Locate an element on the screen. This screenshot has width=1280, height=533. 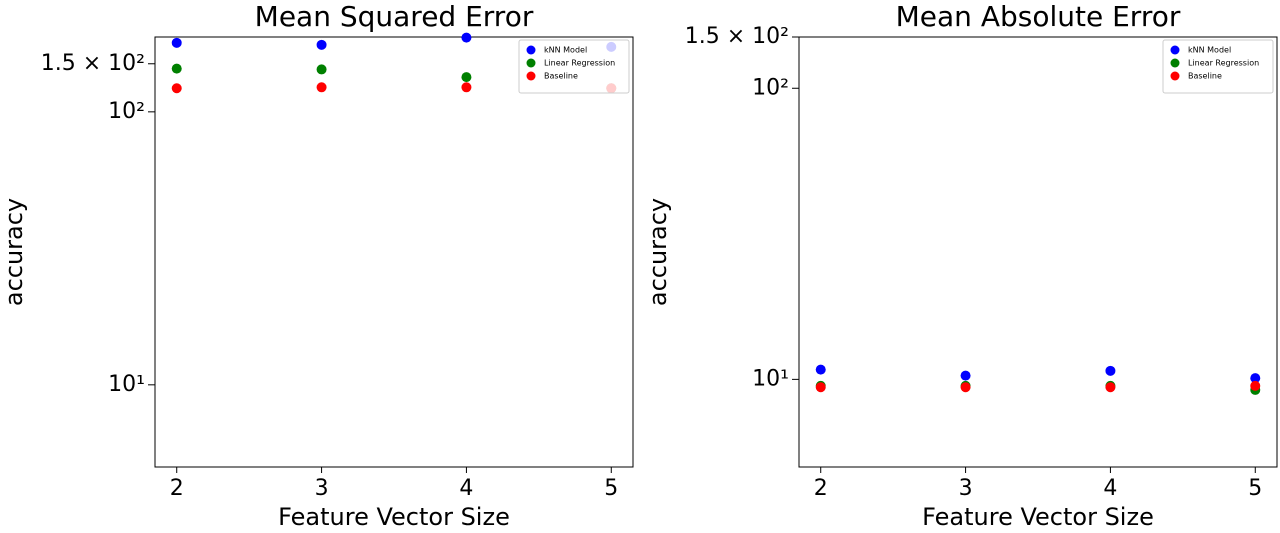
chart-title: Mean Absolute Error is located at coordinates (1038, 16).